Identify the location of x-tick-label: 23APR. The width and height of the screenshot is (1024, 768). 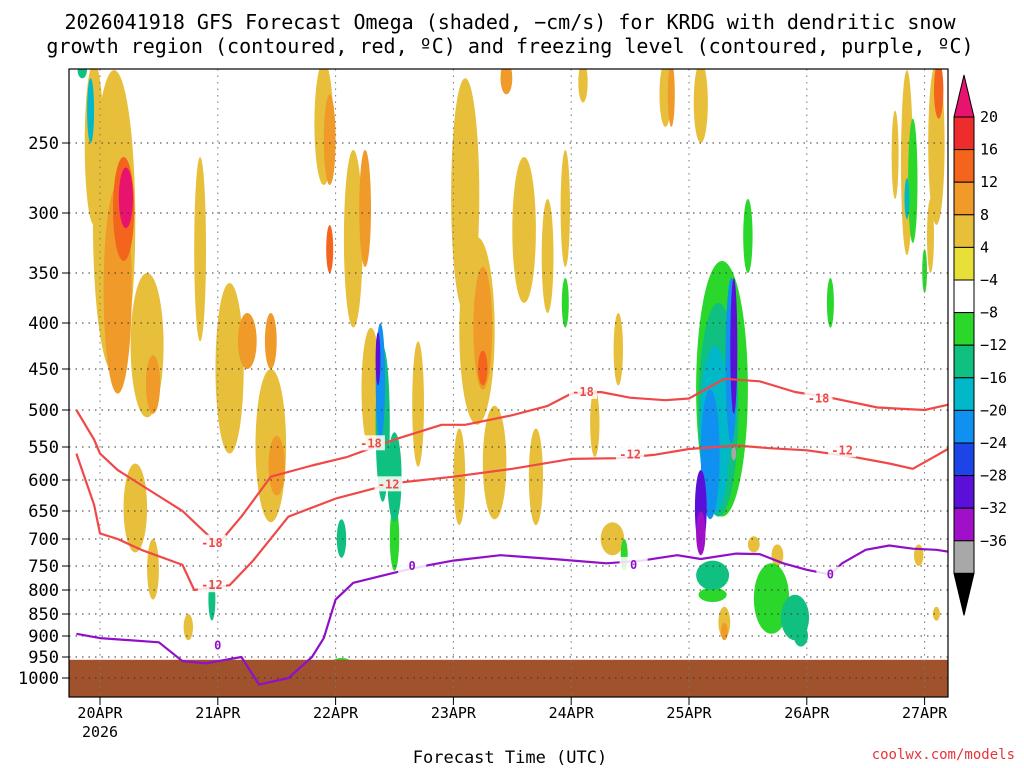
(454, 713).